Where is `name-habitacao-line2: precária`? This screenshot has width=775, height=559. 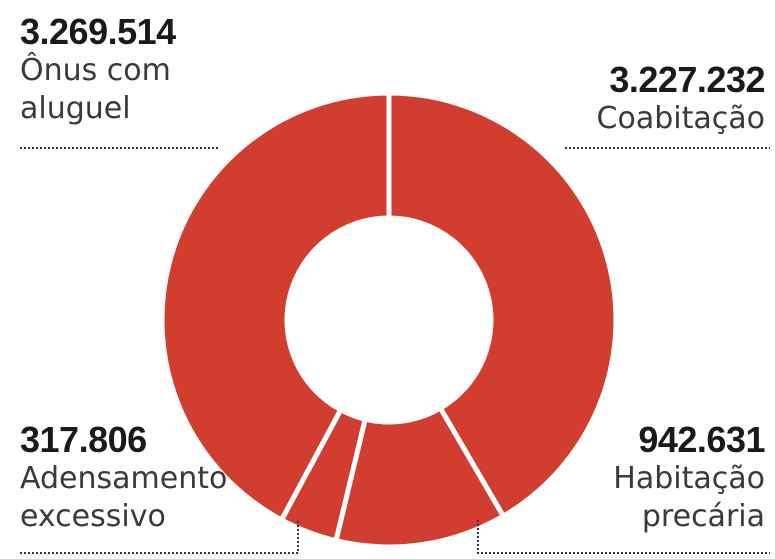
name-habitacao-line2: precária is located at coordinates (703, 516).